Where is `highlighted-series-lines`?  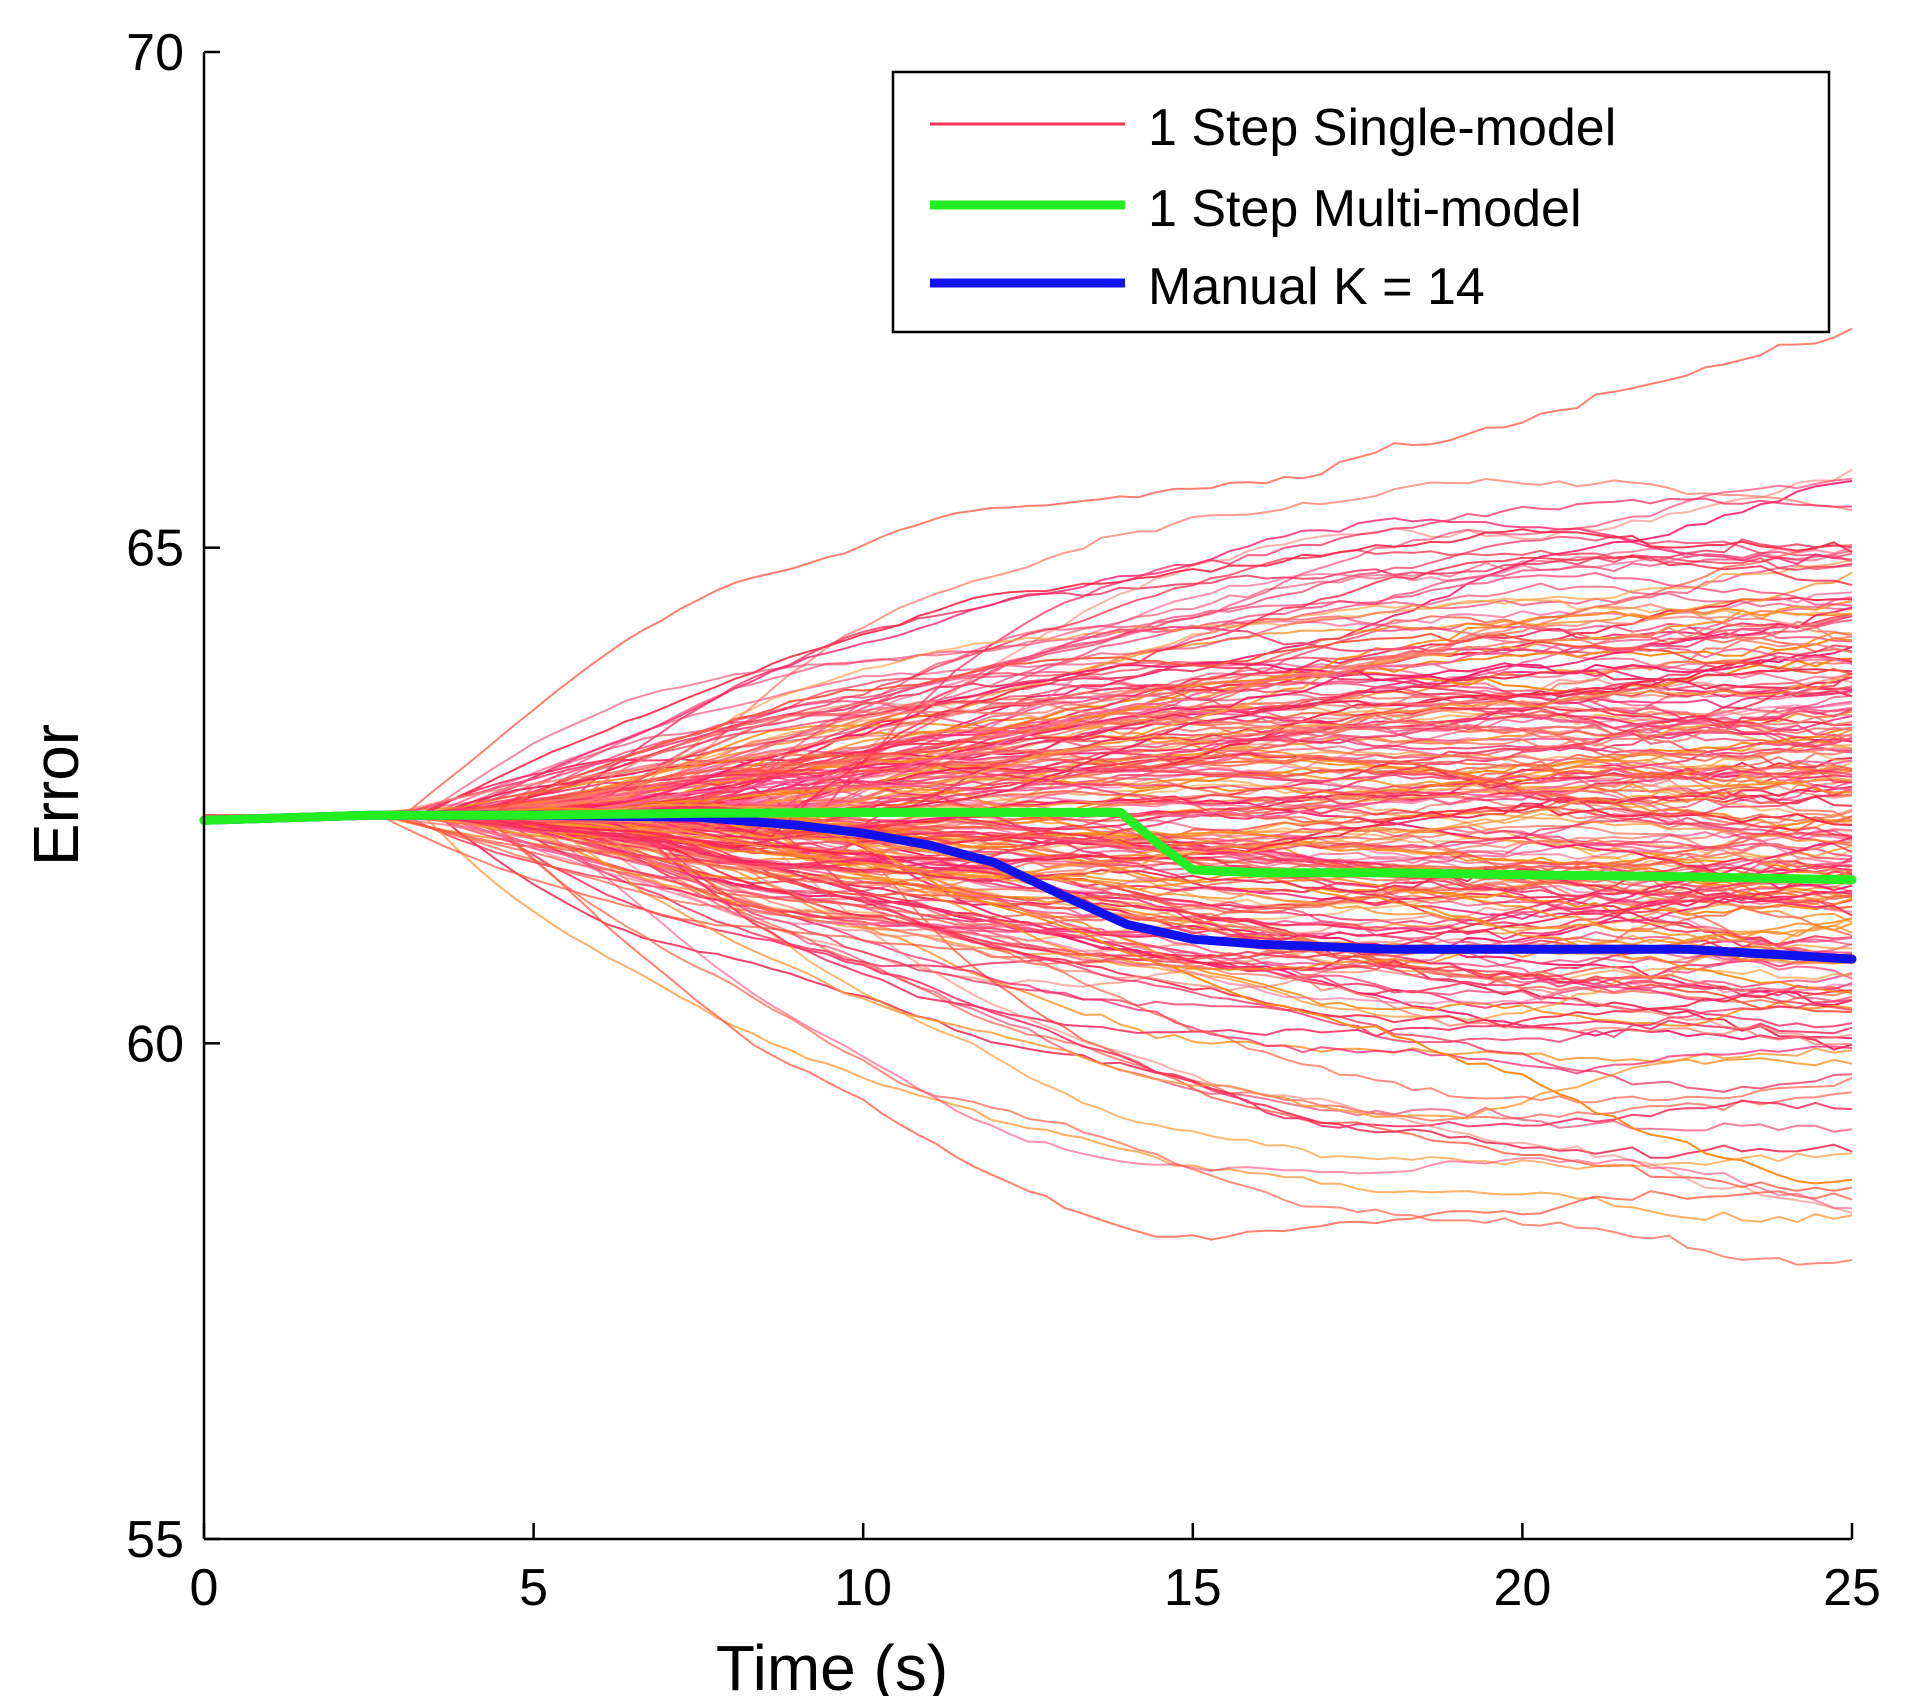
highlighted-series-lines is located at coordinates (1028, 885).